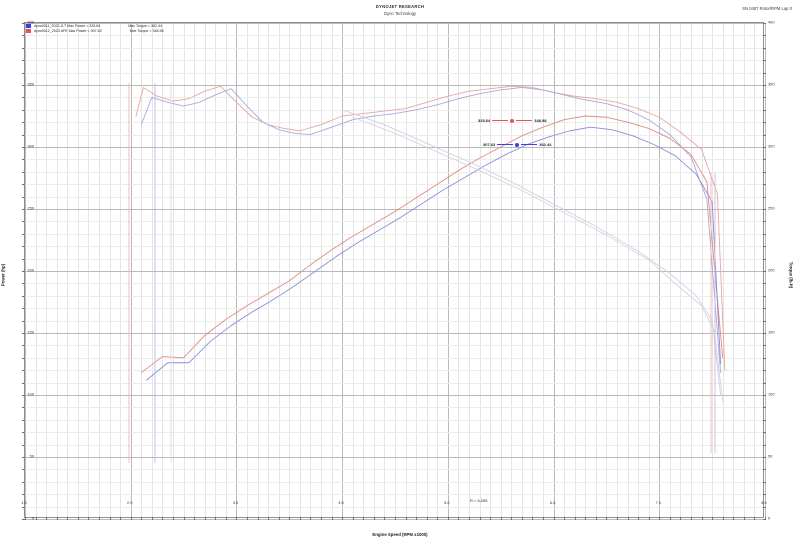  Describe the element at coordinates (31, 22) in the screenshot. I see `y-axis-tick-label-left: 400` at that location.